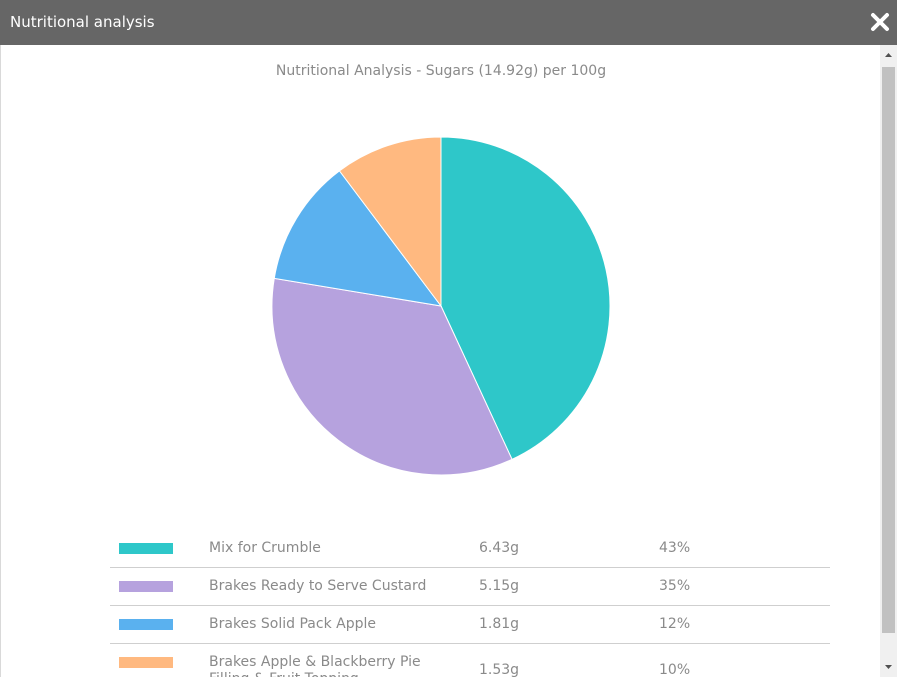 The image size is (897, 677). I want to click on dialog-title: Nutritional analysis, so click(82, 22).